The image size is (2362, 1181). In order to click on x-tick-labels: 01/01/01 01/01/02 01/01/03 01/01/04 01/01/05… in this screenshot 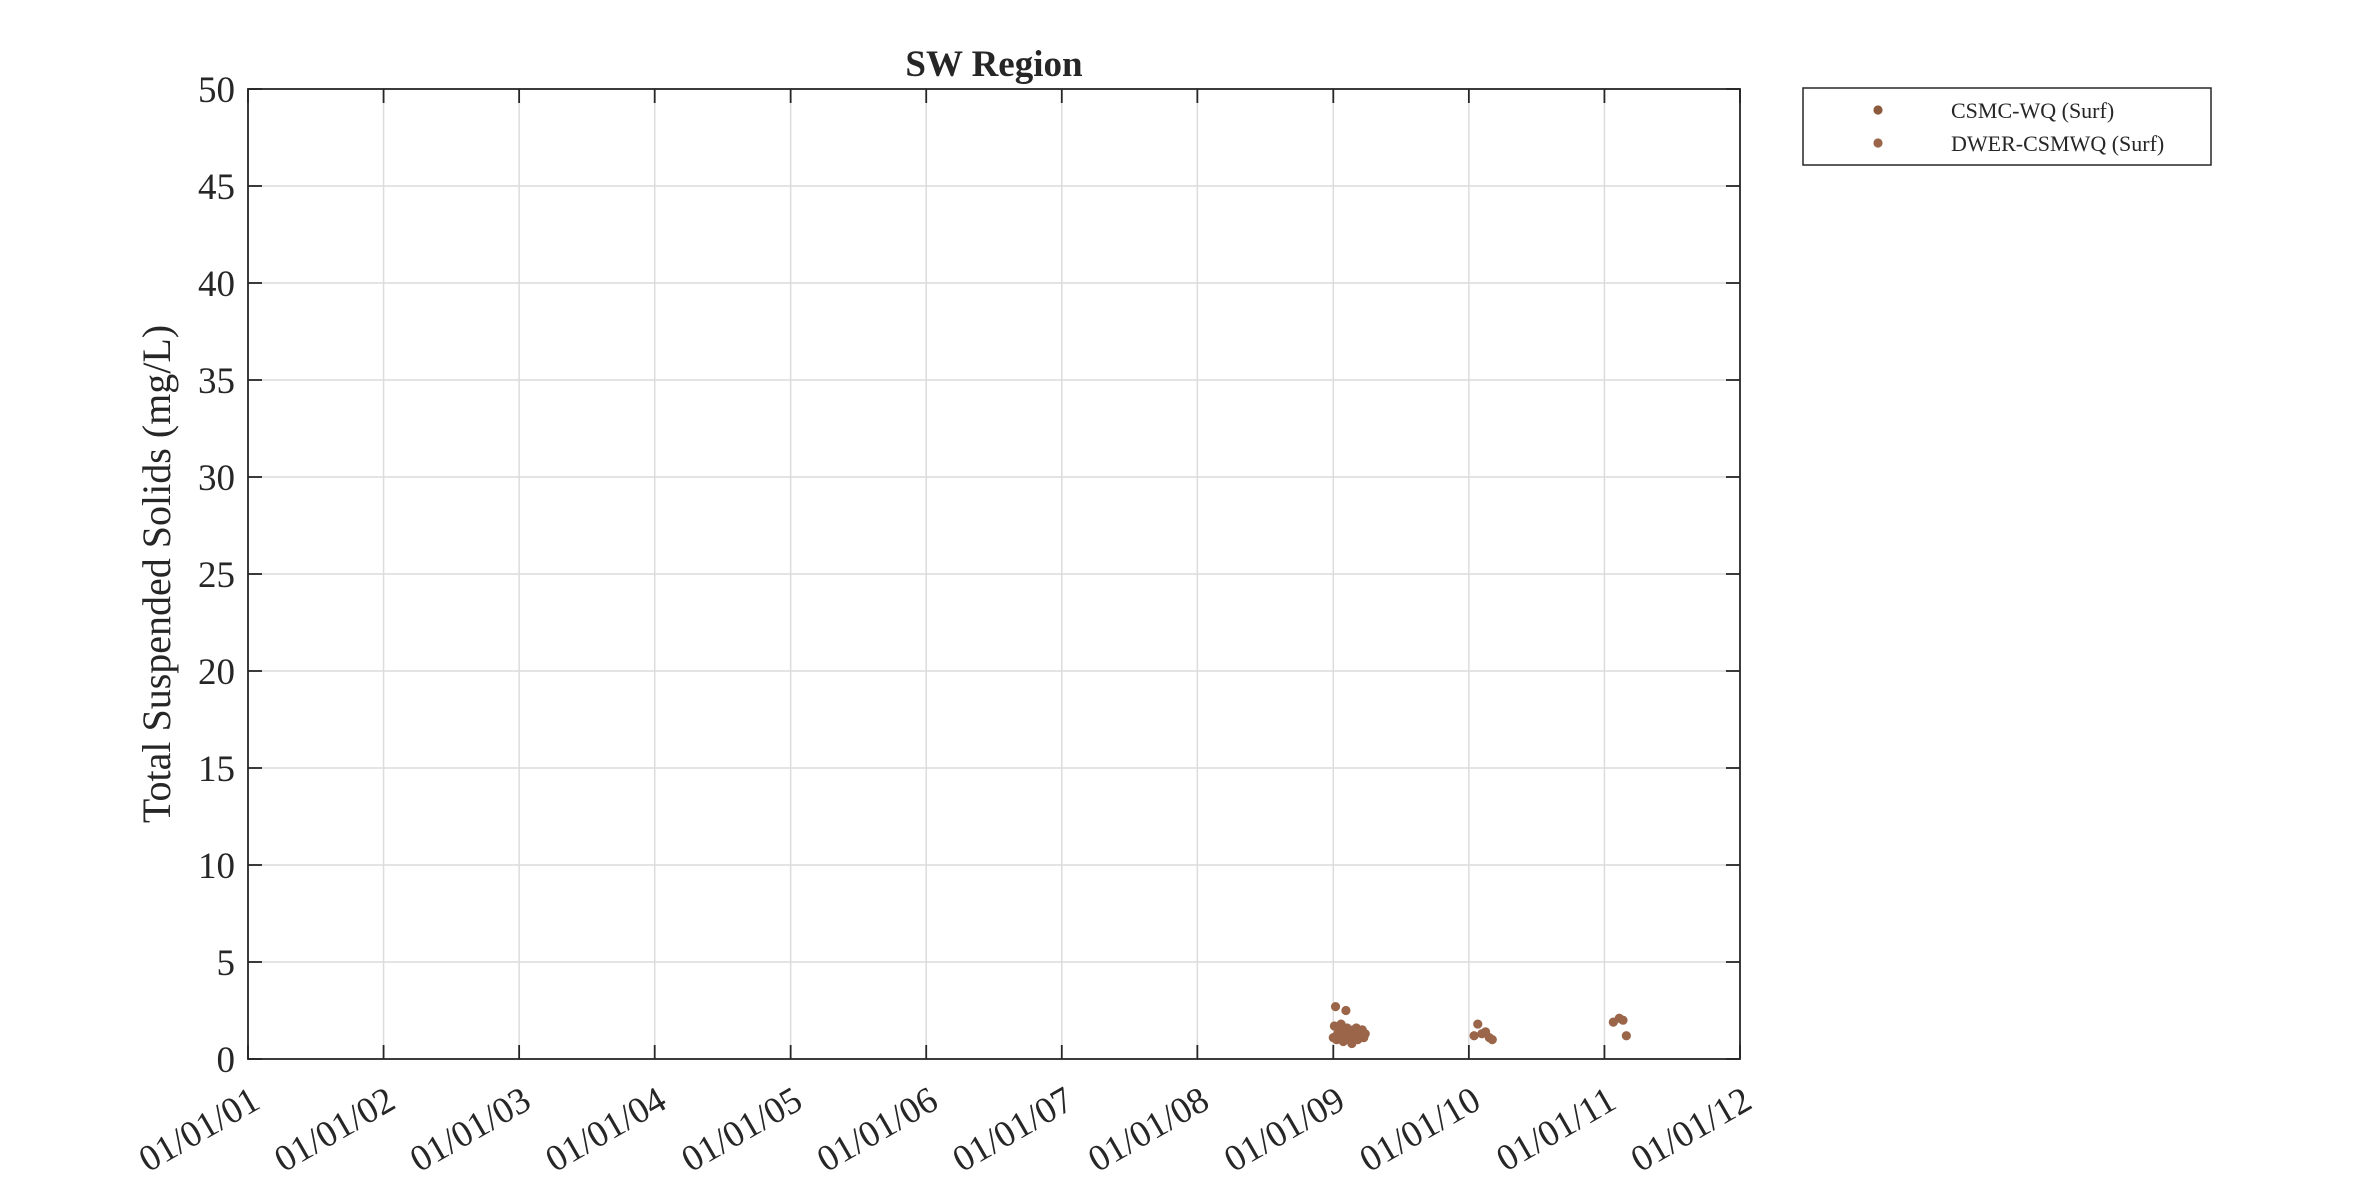, I will do `click(945, 1129)`.